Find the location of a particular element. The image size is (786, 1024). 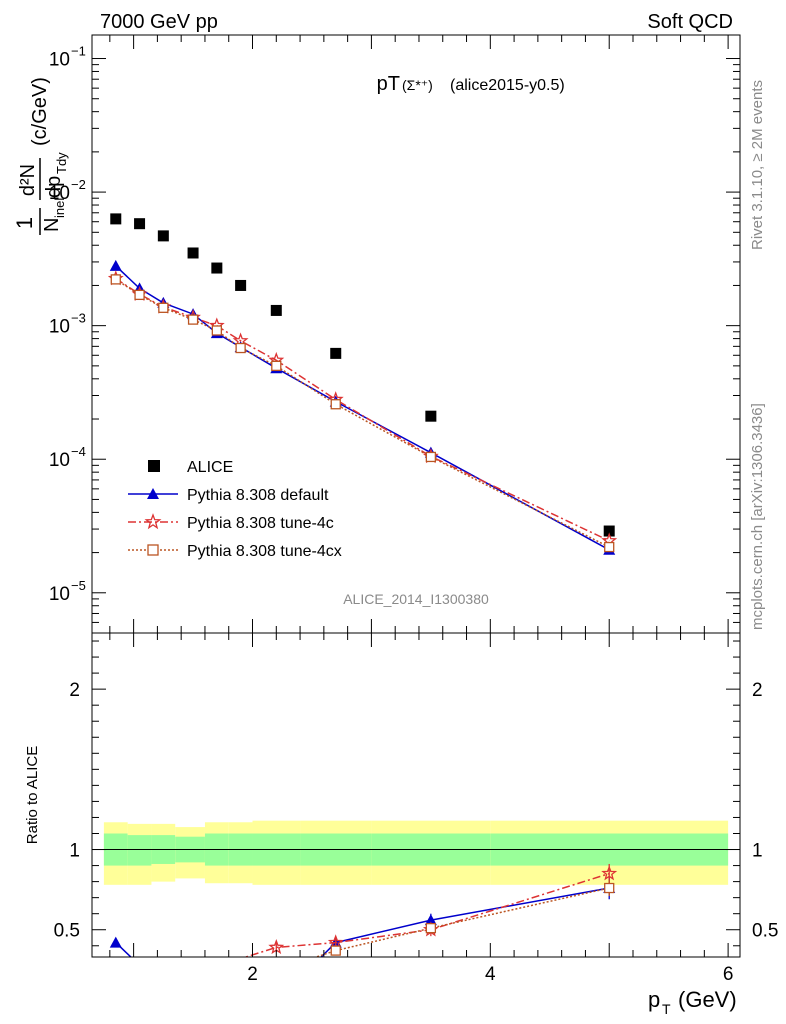

y-tick-exp-0: −1 is located at coordinates (78, 51).